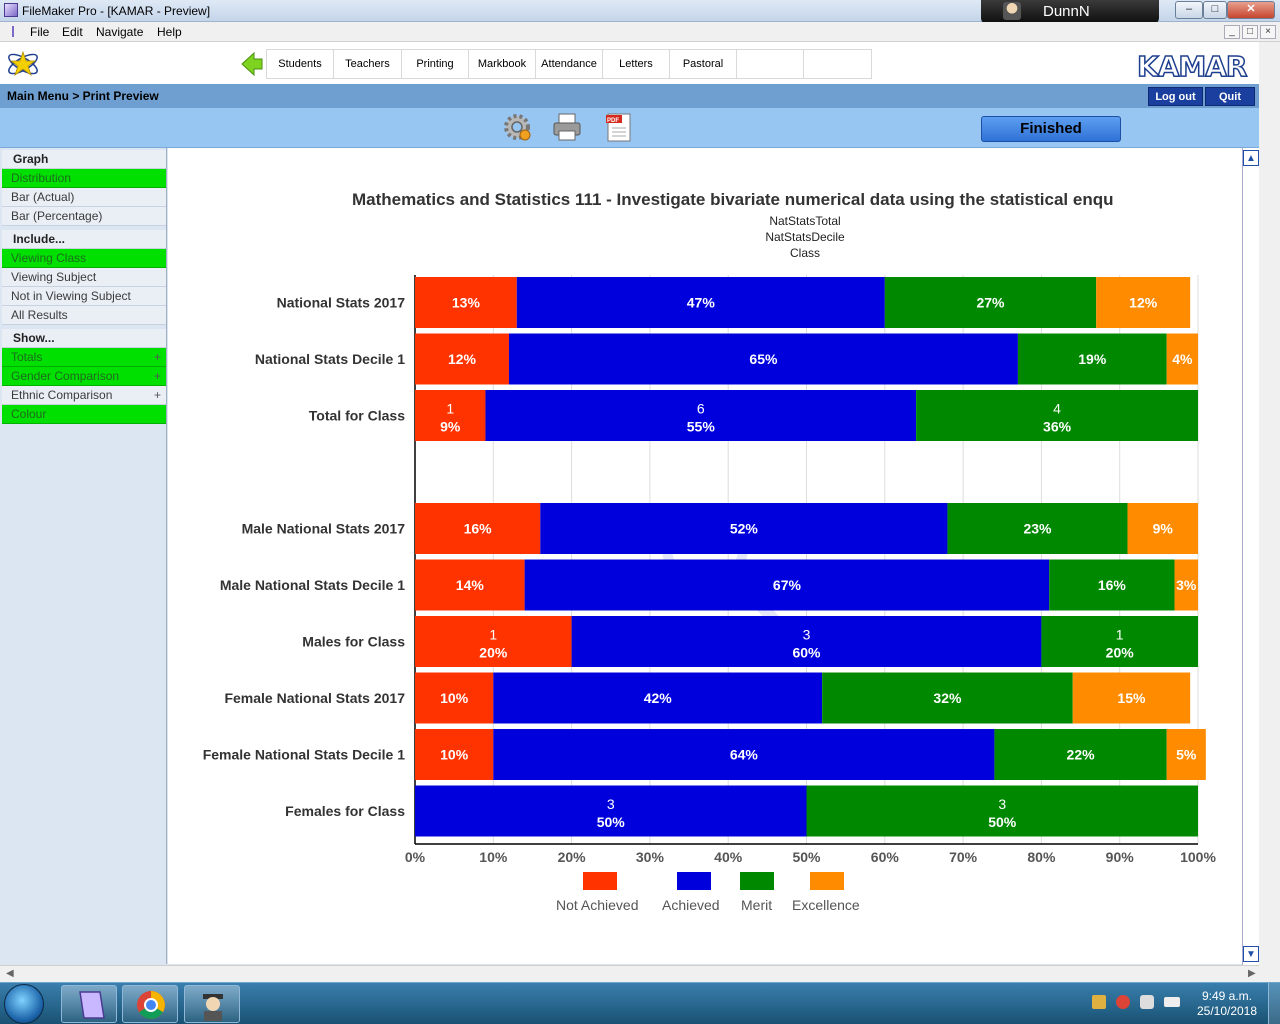 Image resolution: width=1280 pixels, height=1024 pixels. I want to click on sidebar-item-viewing-class: Viewing Class, so click(84, 258).